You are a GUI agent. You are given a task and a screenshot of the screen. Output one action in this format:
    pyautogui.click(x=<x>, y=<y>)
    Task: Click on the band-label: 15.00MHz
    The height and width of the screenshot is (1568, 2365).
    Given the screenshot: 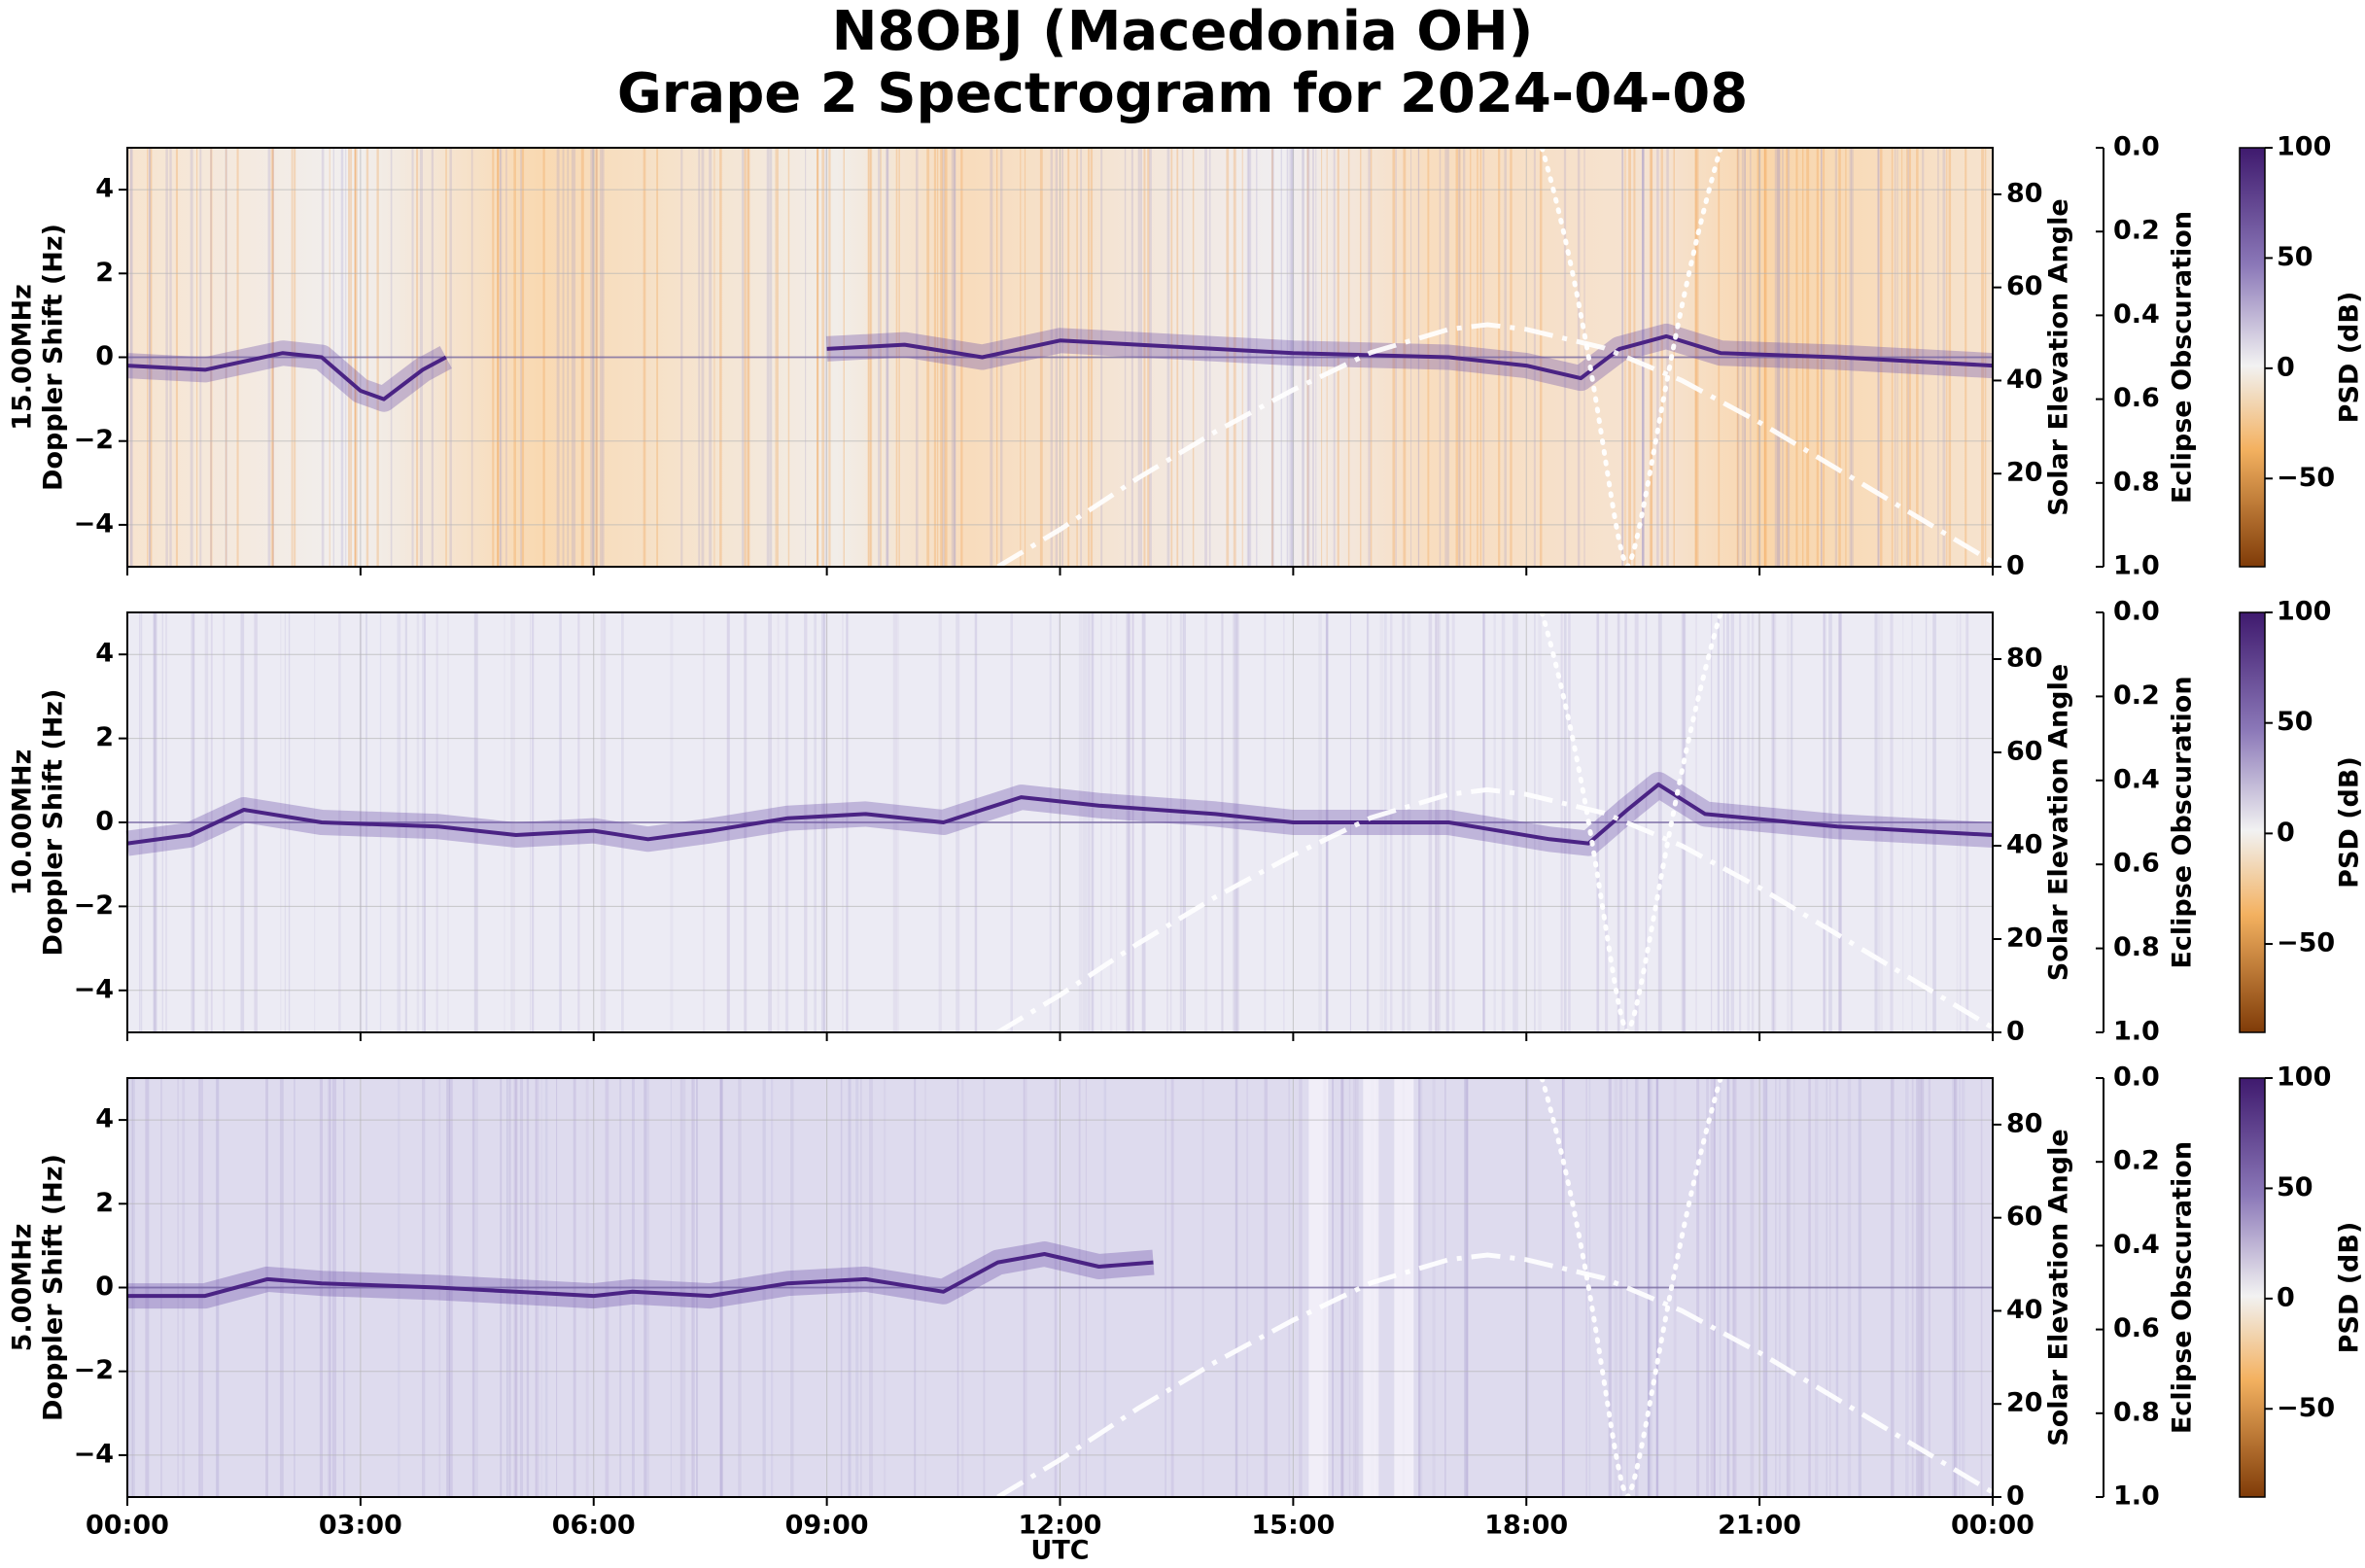 What is the action you would take?
    pyautogui.click(x=23, y=357)
    